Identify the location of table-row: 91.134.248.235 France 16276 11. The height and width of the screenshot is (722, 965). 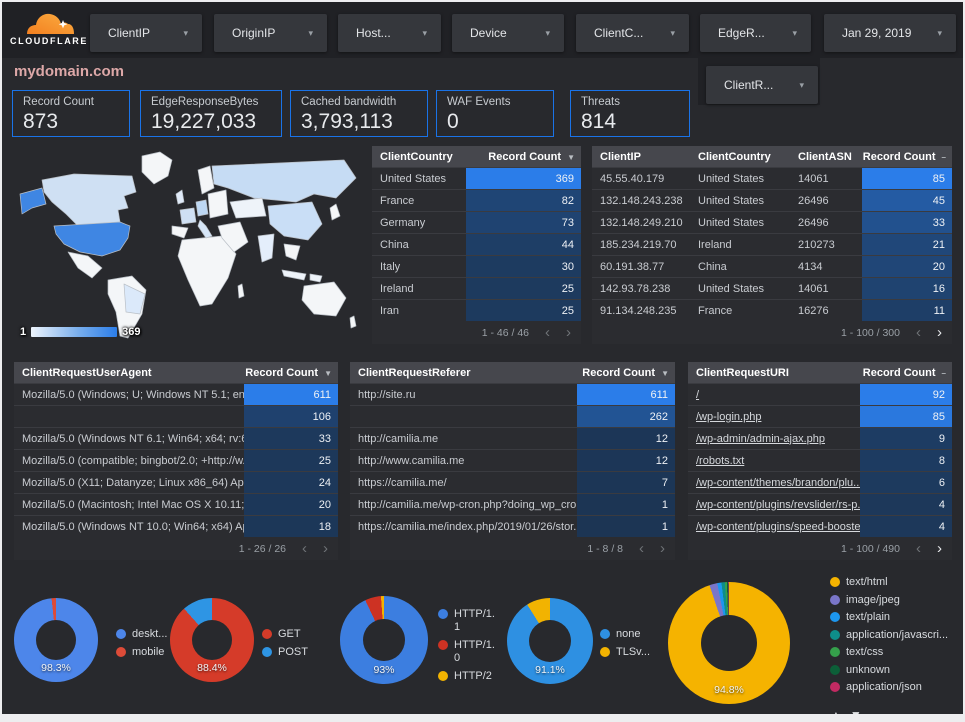
(772, 310).